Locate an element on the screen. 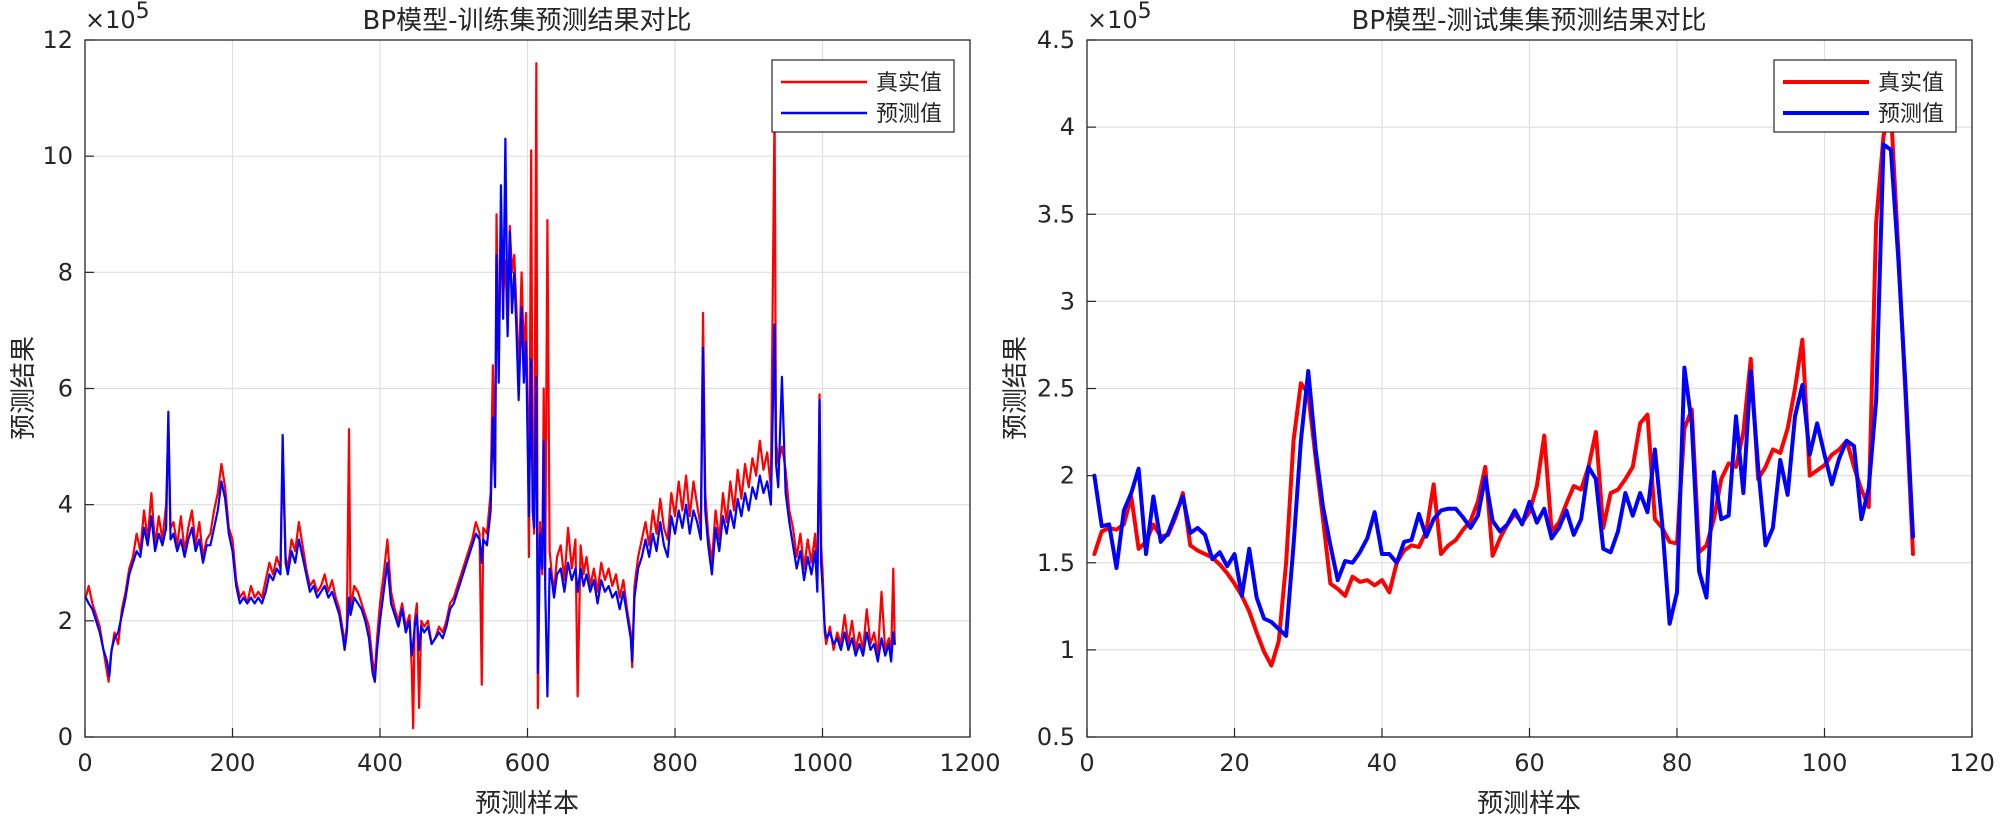 The image size is (2000, 827). x-tick-label: 800 is located at coordinates (675, 763).